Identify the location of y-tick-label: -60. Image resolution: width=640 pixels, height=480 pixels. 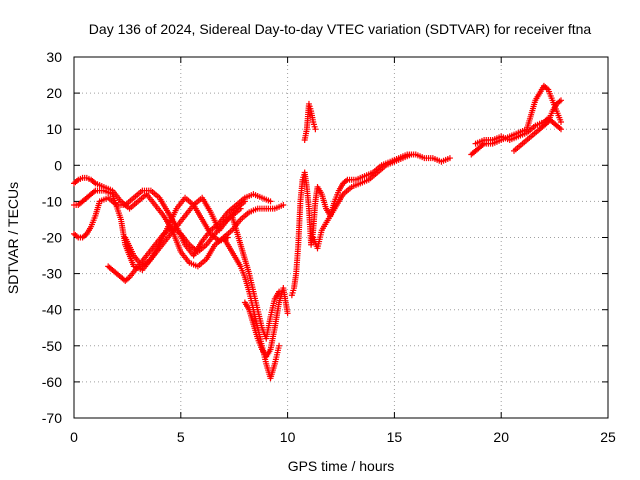
(52, 382).